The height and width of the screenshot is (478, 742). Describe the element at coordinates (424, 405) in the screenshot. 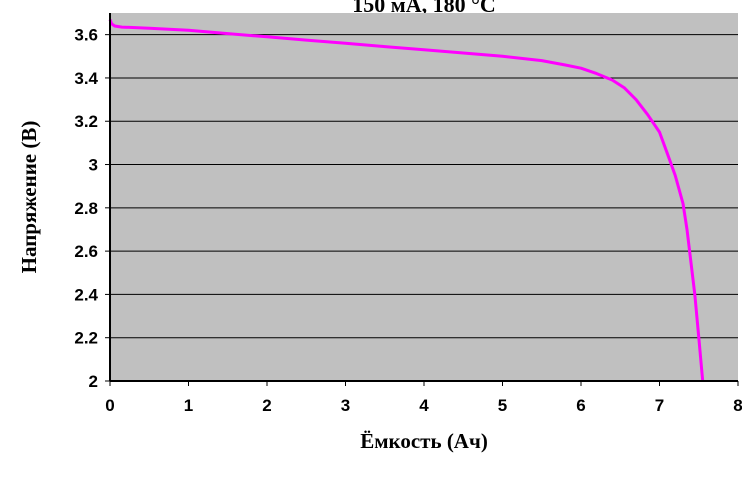

I see `x-tick-label: 4` at that location.